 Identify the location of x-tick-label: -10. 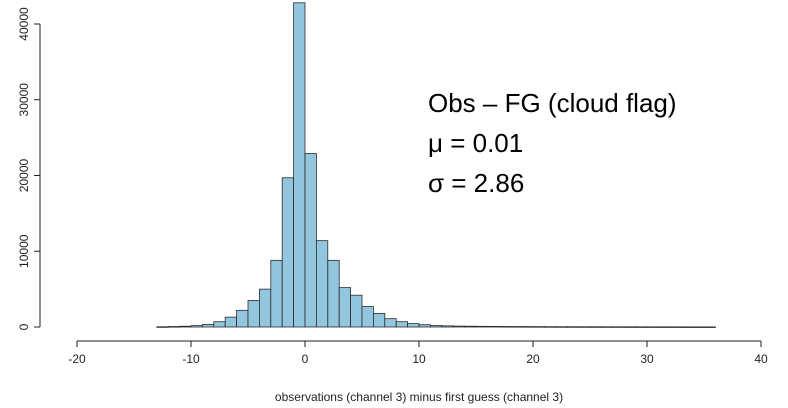
(191, 359).